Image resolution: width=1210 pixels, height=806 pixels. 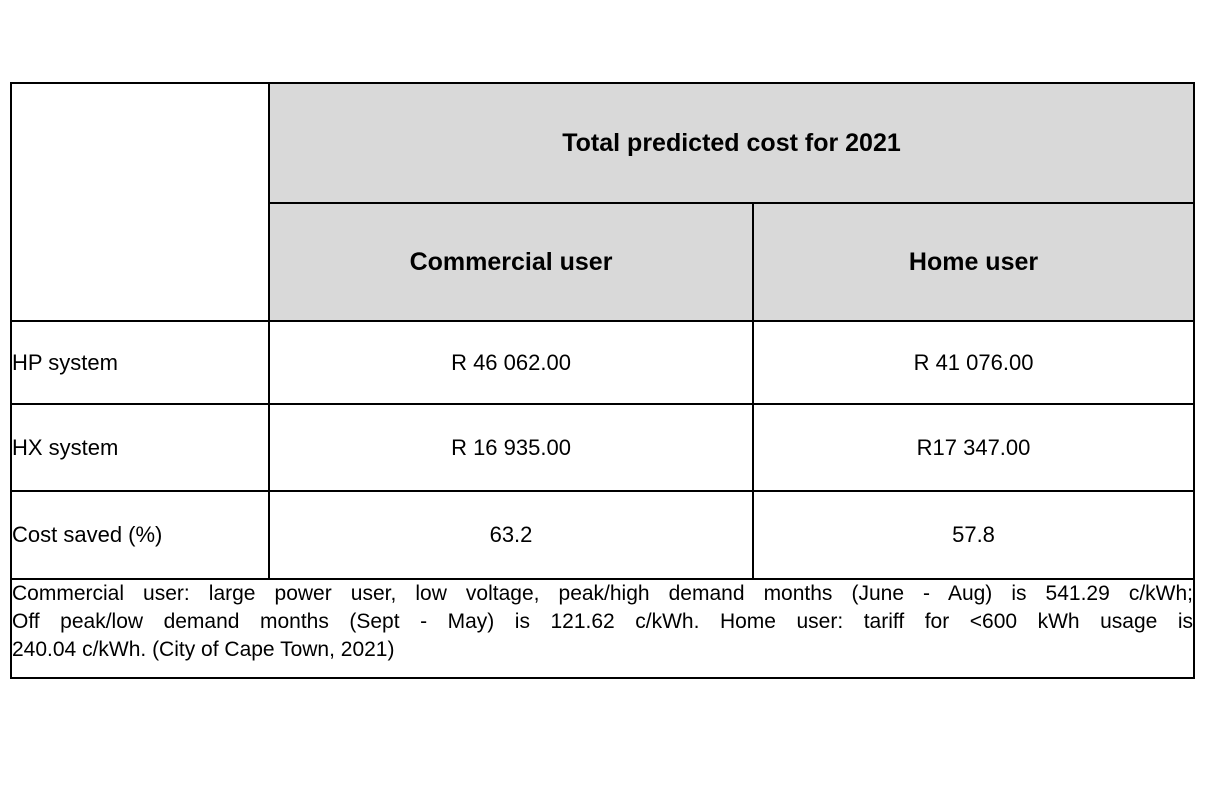 What do you see at coordinates (140, 447) in the screenshot?
I see `row-label-hx-system: HX system` at bounding box center [140, 447].